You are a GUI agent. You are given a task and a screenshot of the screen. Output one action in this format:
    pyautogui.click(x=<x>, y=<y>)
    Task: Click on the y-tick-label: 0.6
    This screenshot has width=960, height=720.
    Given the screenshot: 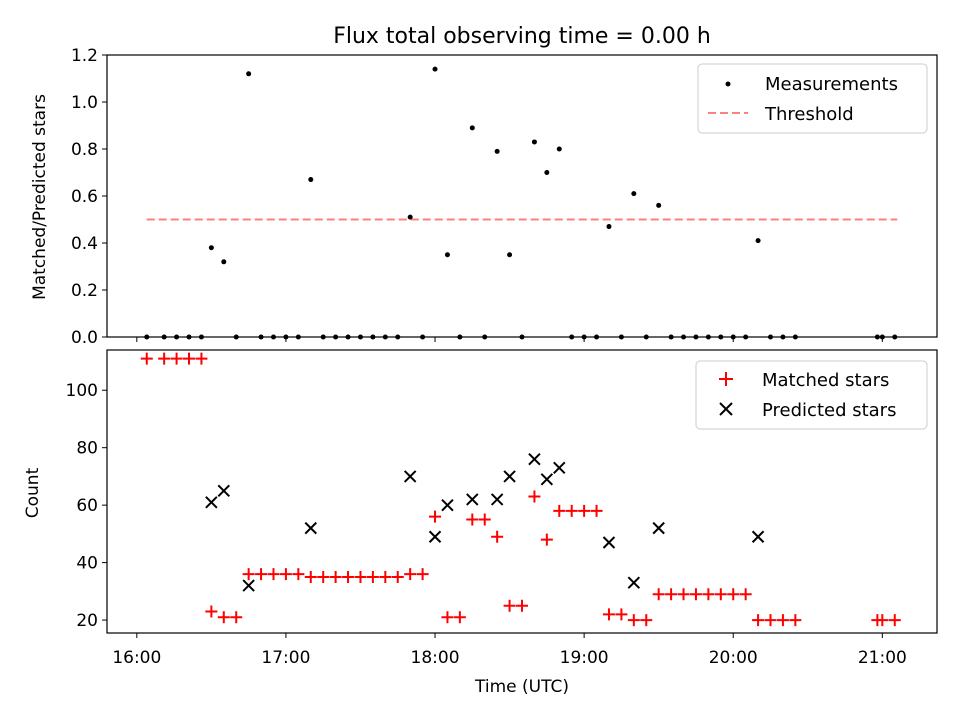 What is the action you would take?
    pyautogui.click(x=84, y=197)
    